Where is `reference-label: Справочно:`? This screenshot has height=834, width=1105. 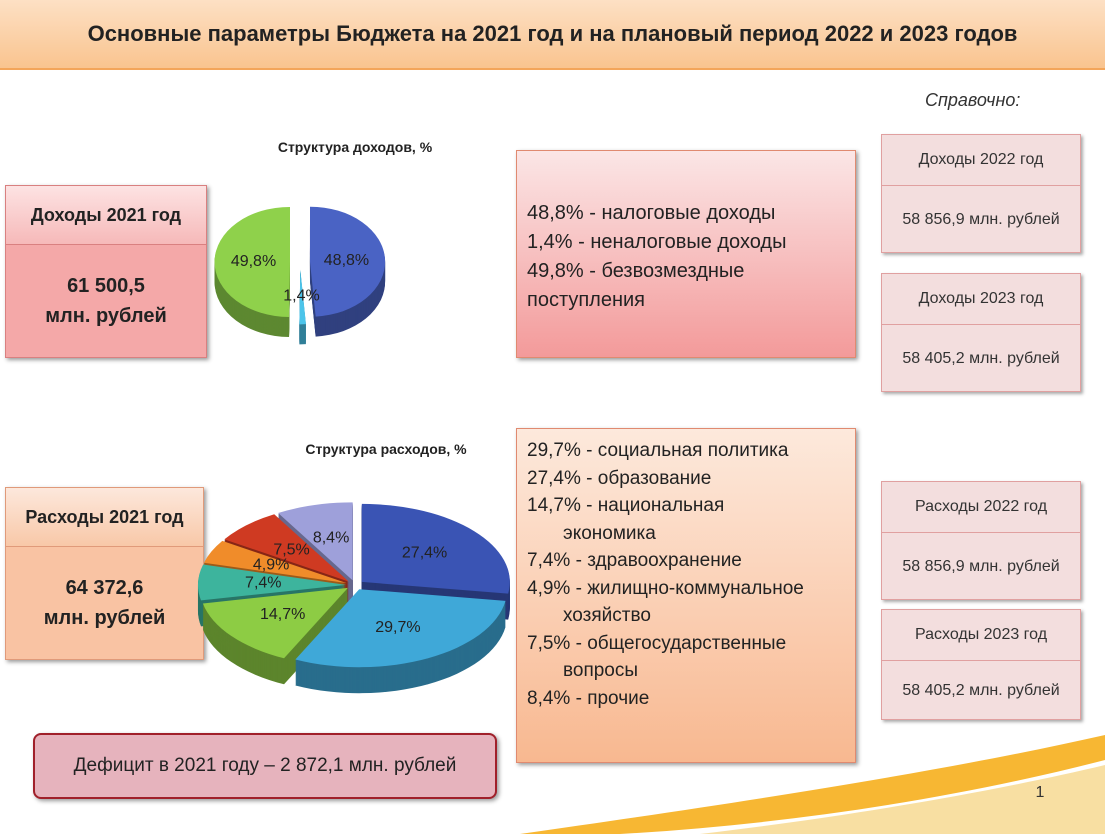 reference-label: Справочно: is located at coordinates (973, 100).